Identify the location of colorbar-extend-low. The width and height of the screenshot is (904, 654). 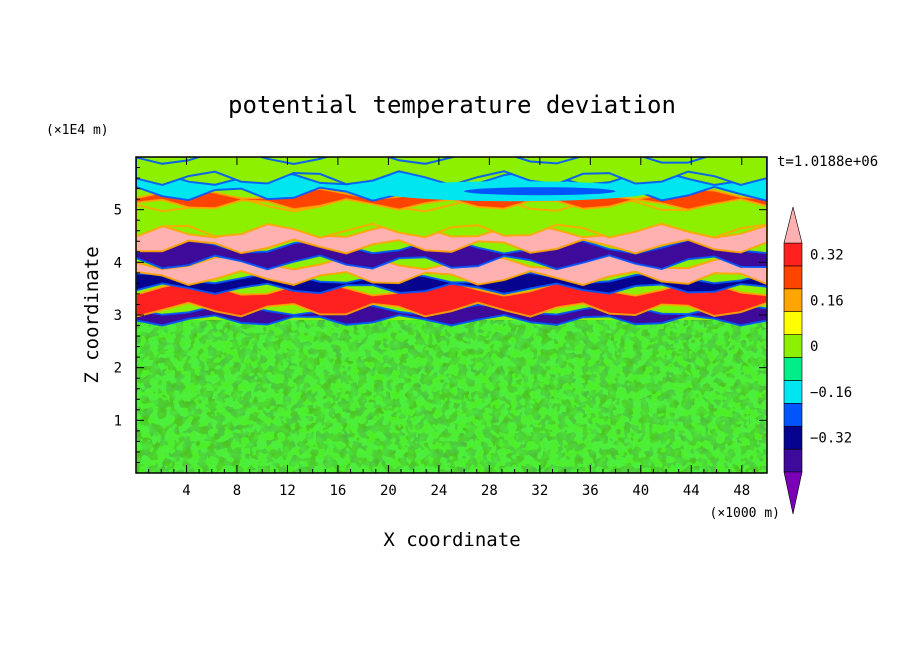
(793, 493).